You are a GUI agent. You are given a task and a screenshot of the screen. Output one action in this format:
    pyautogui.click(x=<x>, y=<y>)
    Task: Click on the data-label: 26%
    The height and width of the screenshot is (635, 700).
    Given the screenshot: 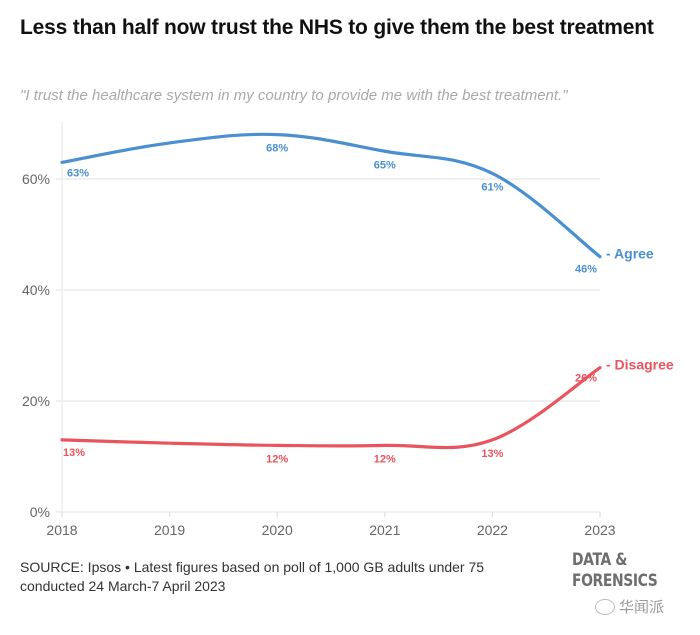 What is the action you would take?
    pyautogui.click(x=586, y=379)
    